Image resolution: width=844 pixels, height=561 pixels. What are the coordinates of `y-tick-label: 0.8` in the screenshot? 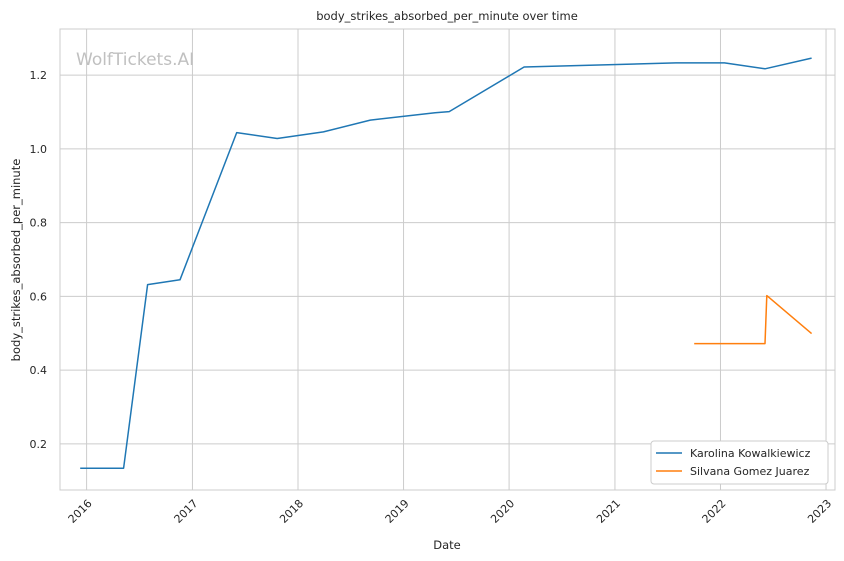 It's located at (39, 223).